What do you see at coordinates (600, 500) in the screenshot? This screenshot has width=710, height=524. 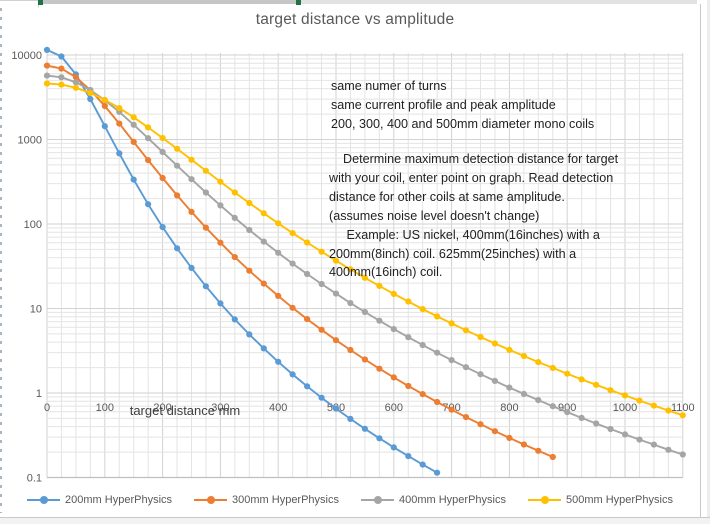 I see `legend-item-500mm: 500mm HyperPhysics` at bounding box center [600, 500].